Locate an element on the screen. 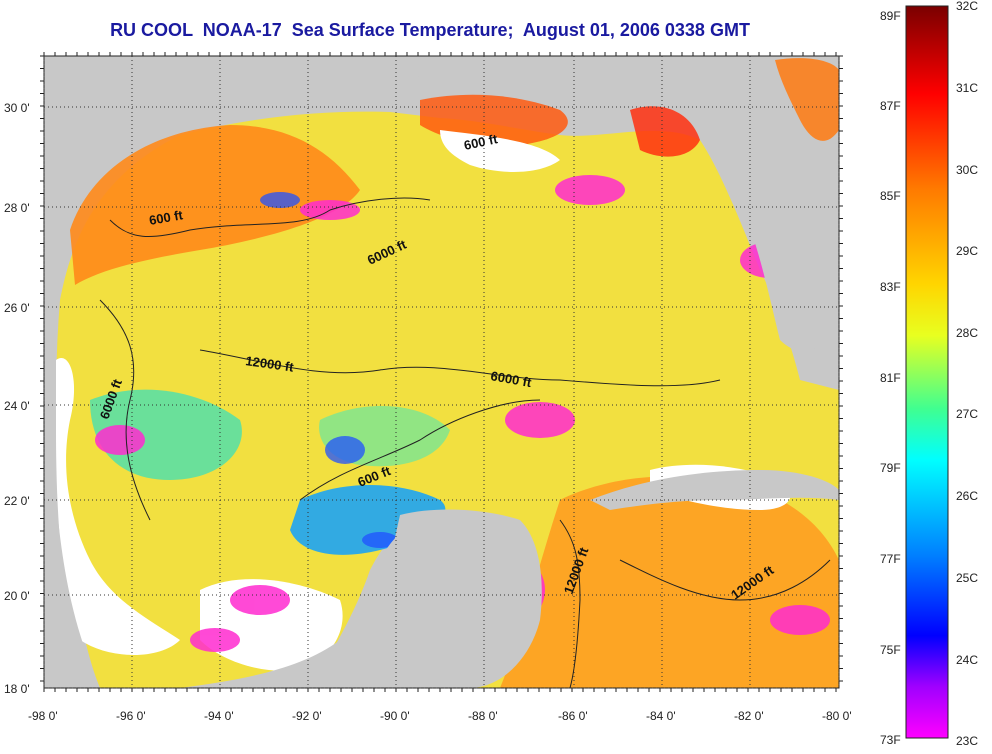 The height and width of the screenshot is (754, 992). colorbar-c-labels: 32C 31C 30C 29C 28C 27C 26C 25C 24C 23C is located at coordinates (967, 374).